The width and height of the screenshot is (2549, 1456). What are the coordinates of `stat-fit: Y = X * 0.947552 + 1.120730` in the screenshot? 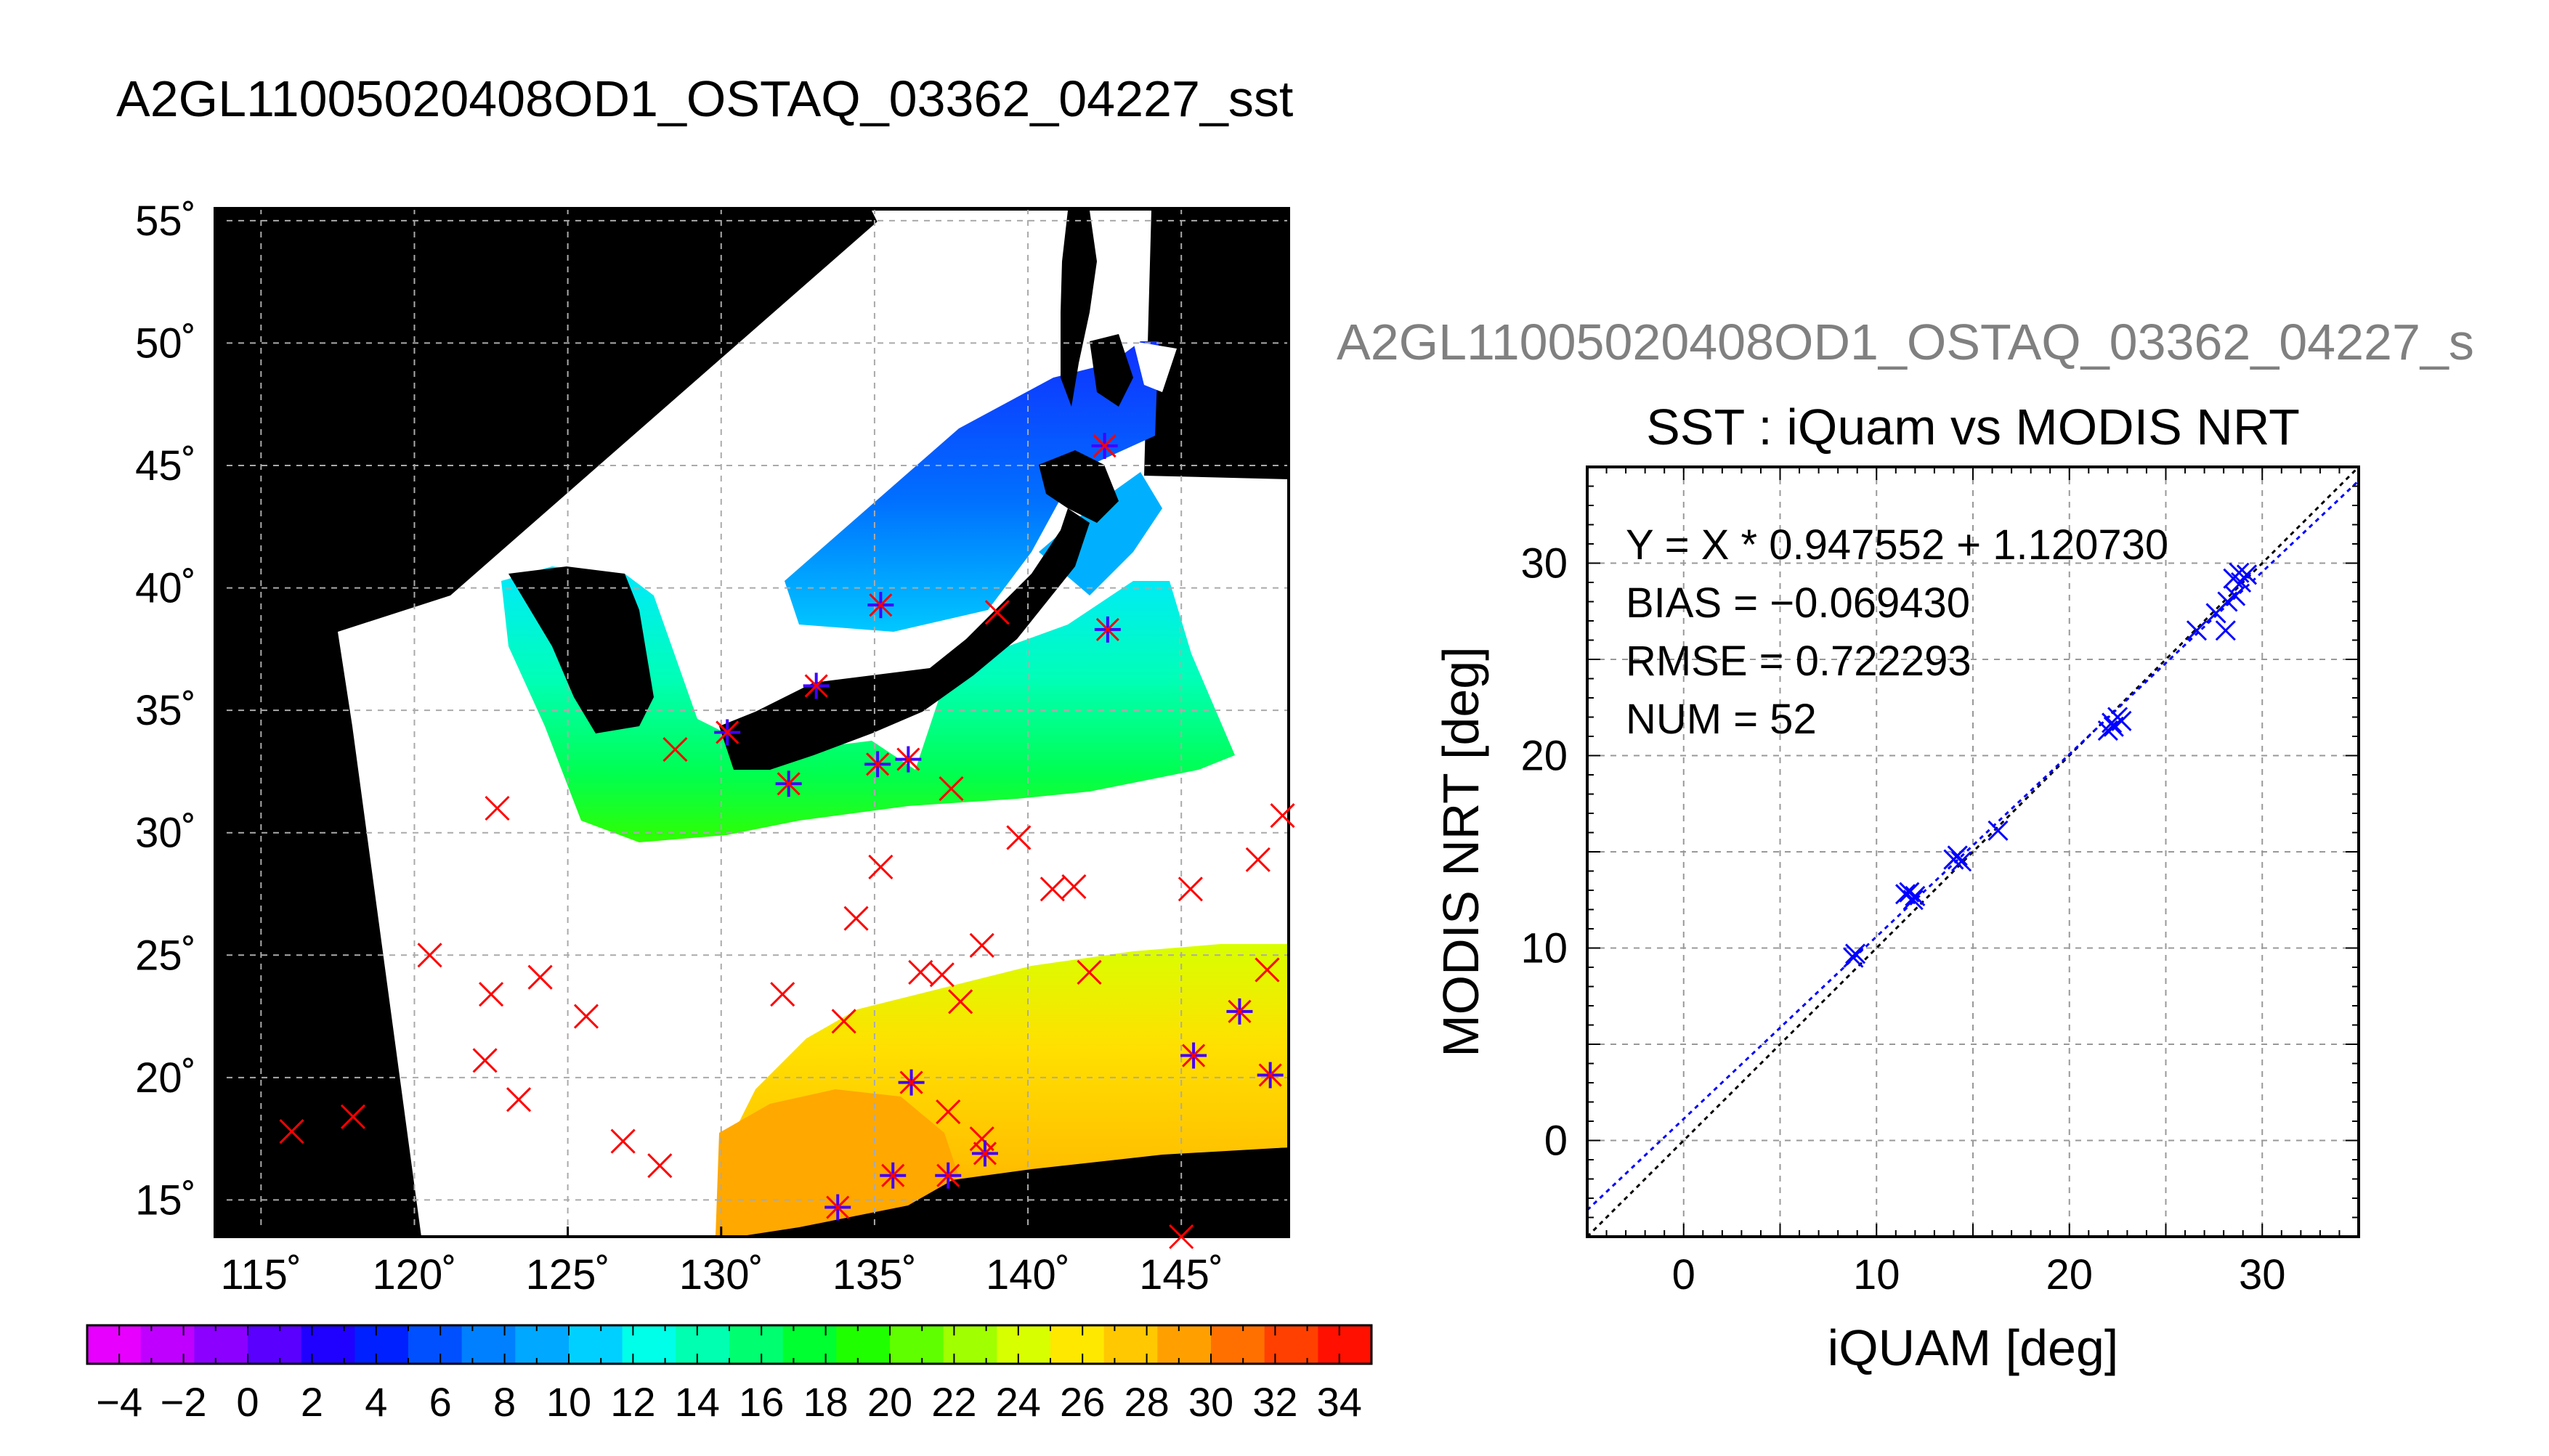 It's located at (1897, 545).